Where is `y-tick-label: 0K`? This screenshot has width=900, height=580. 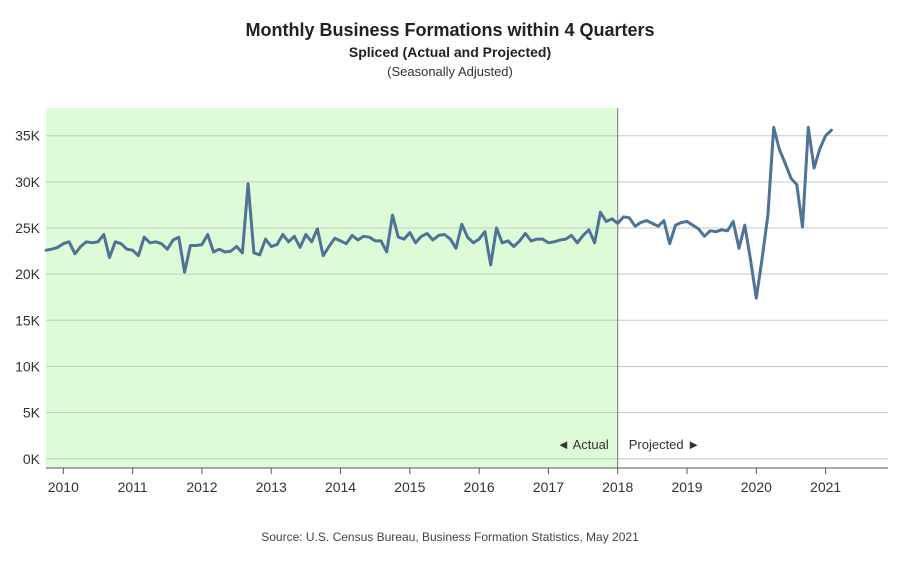 y-tick-label: 0K is located at coordinates (32, 459).